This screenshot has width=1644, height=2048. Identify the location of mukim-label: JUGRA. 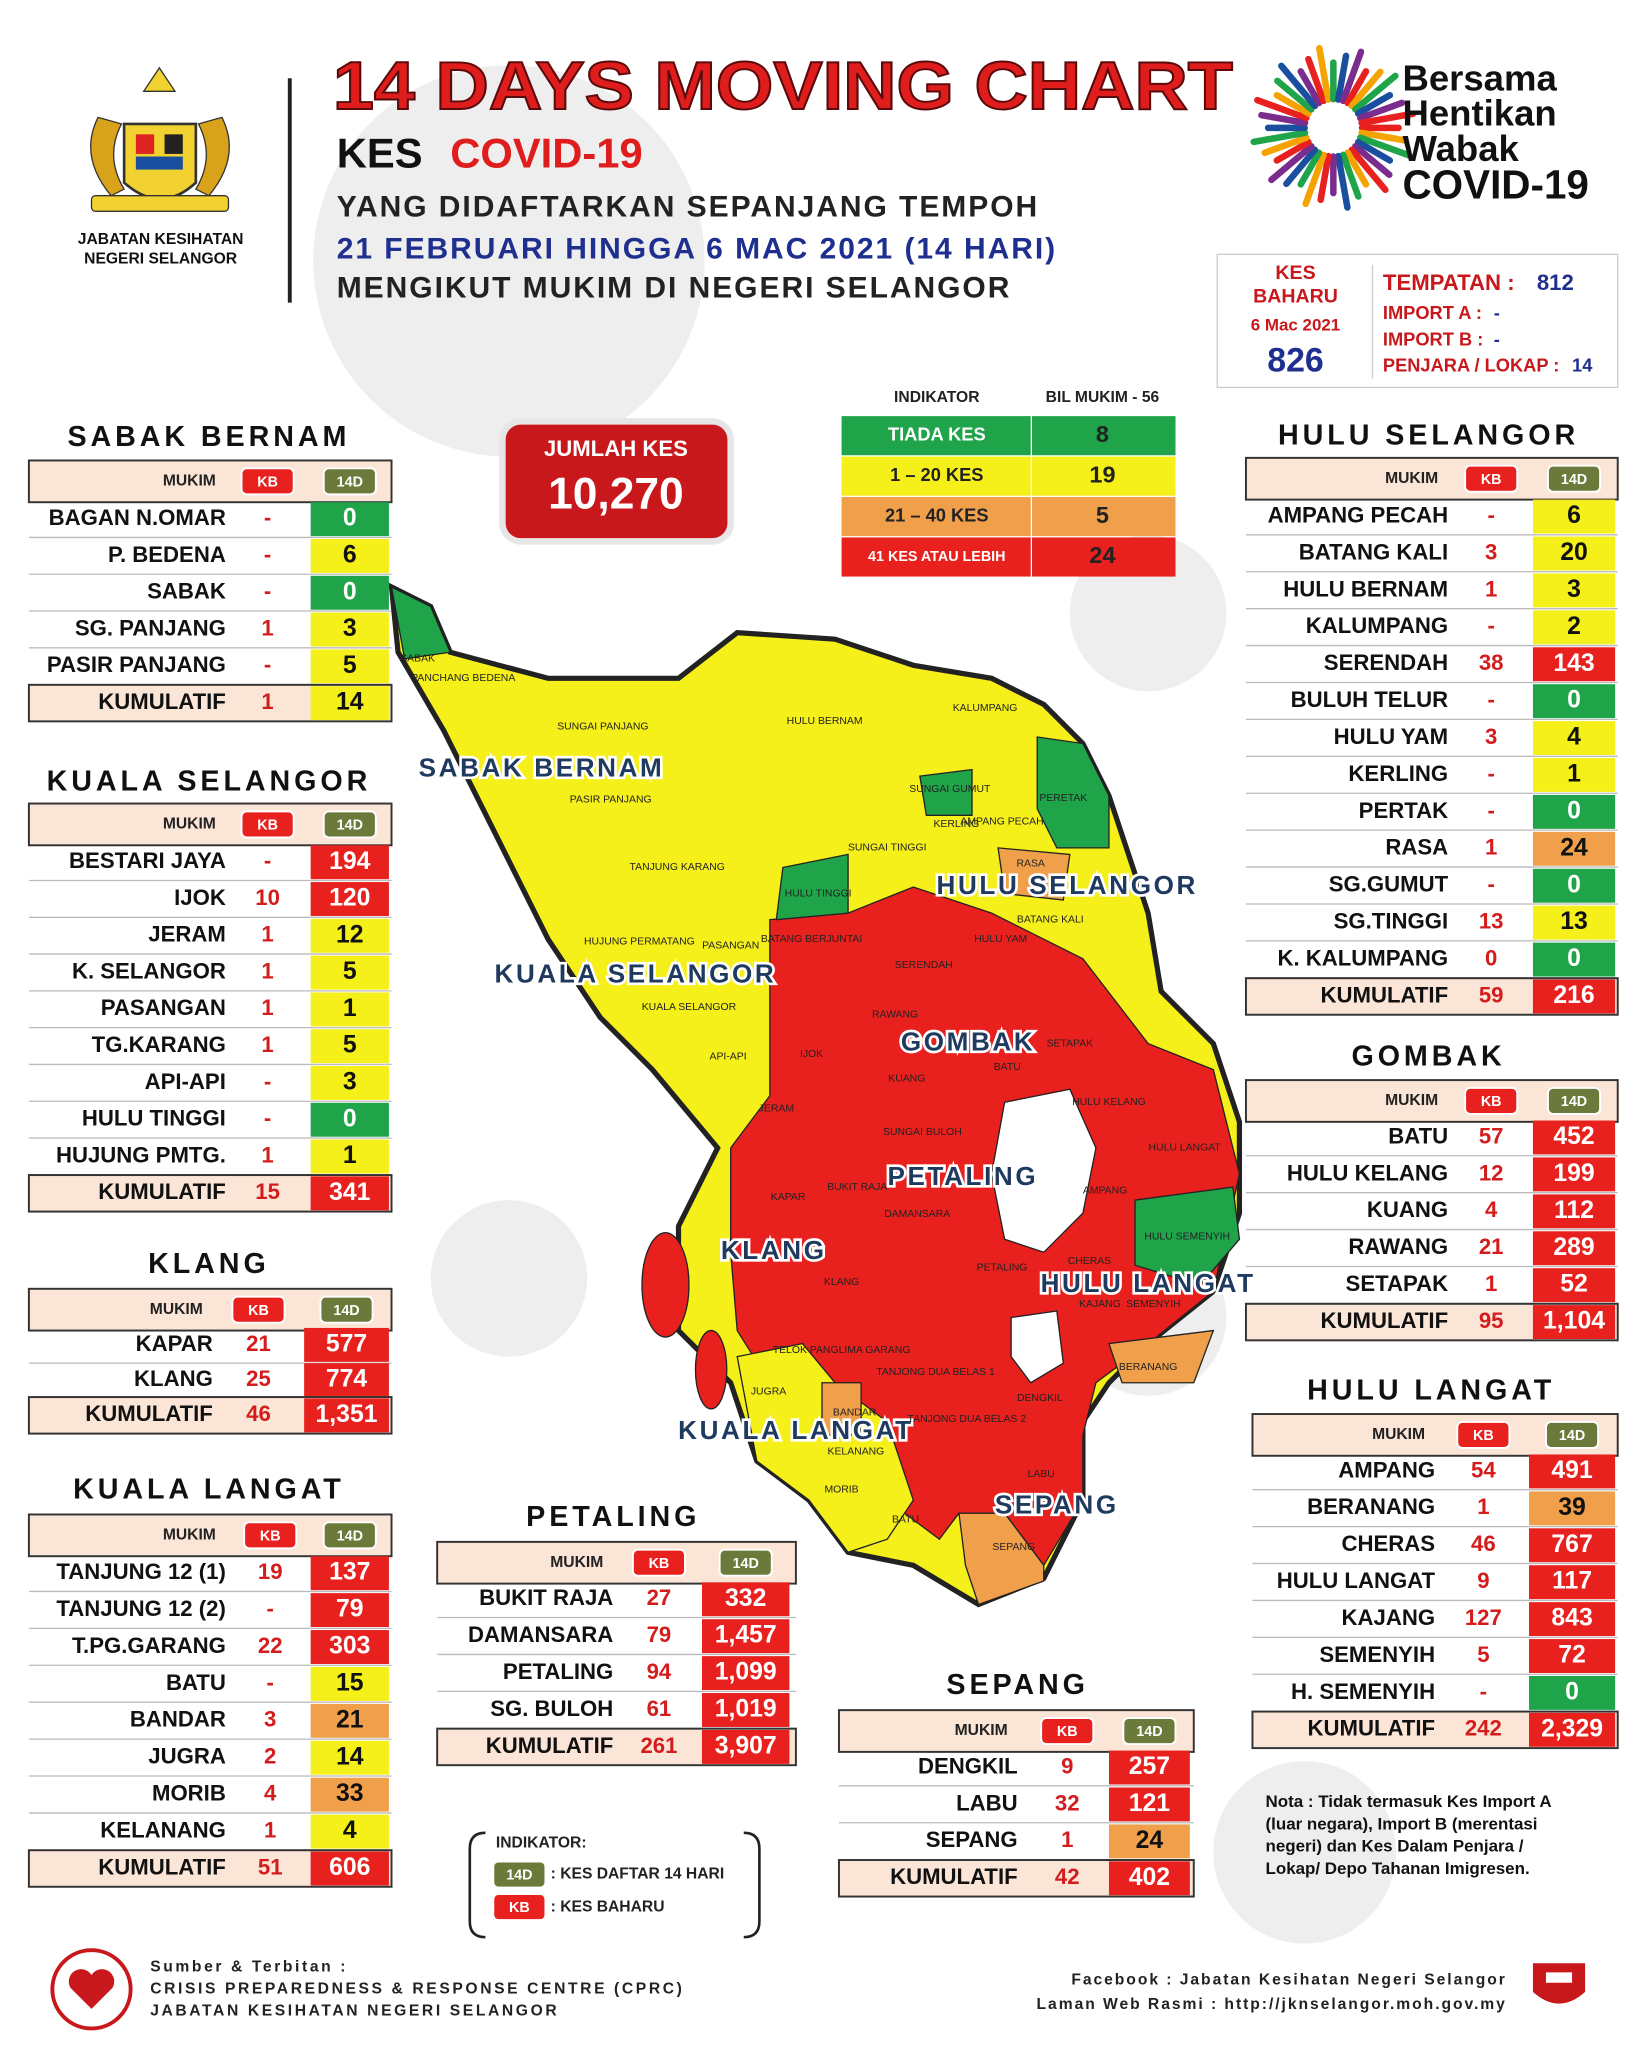
(768, 1392).